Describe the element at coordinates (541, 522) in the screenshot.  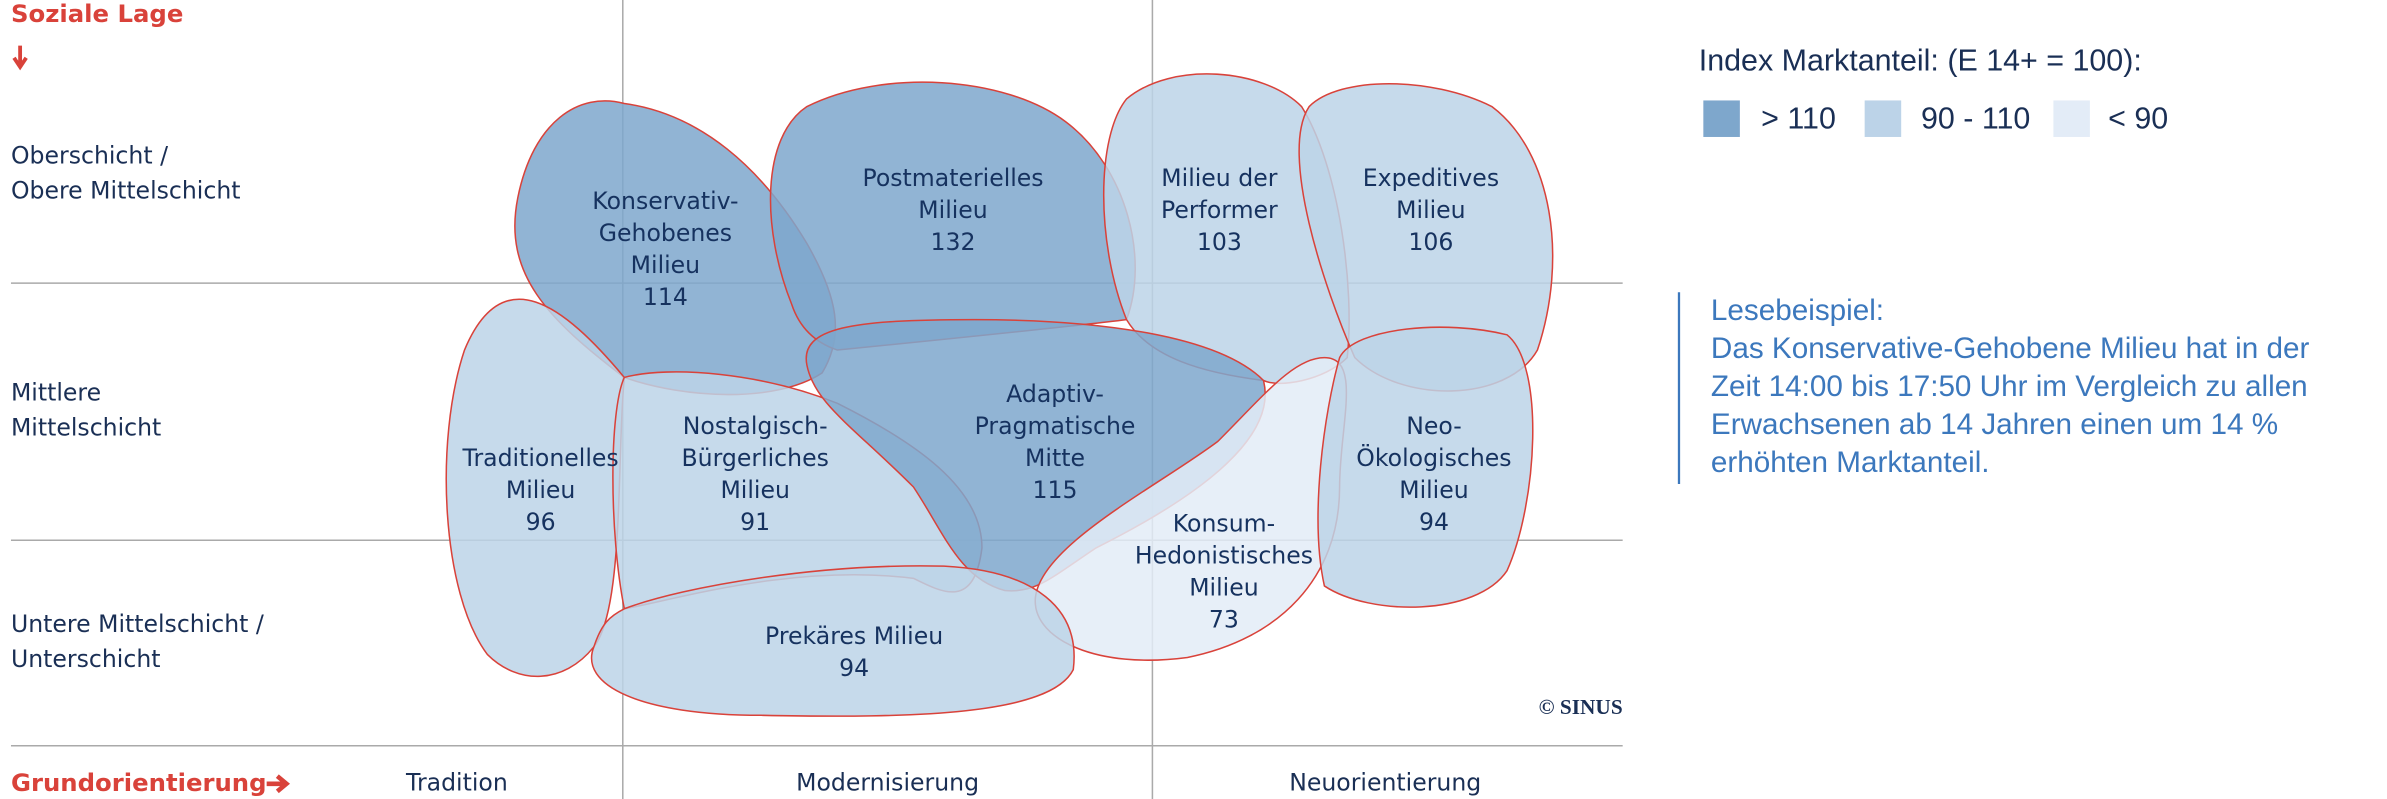
I see `milieu-index: 96` at that location.